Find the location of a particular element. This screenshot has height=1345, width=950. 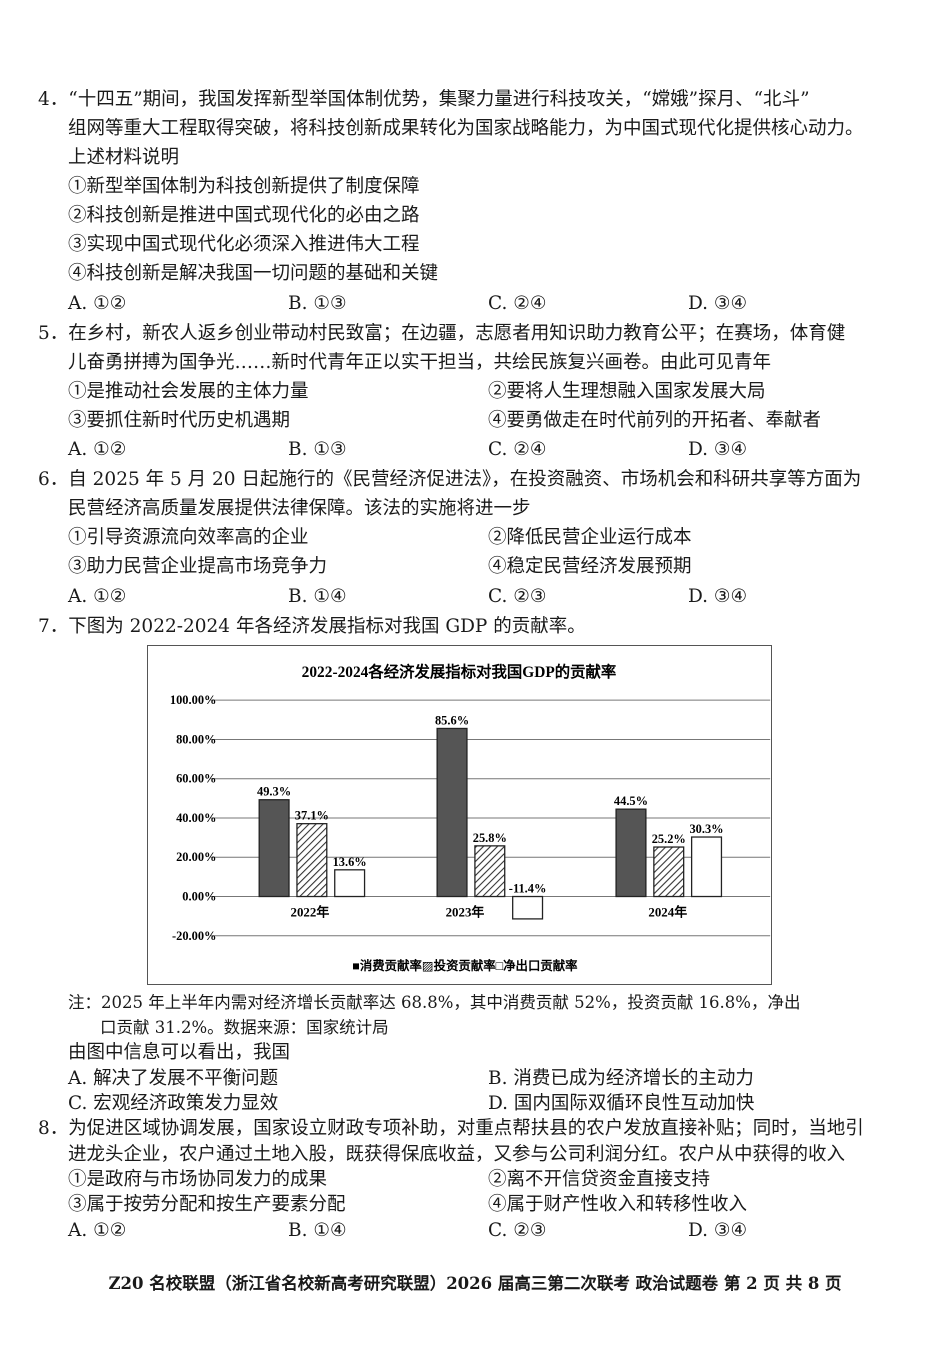

q6-statement: ②降低民营企业运行成本 is located at coordinates (590, 537).